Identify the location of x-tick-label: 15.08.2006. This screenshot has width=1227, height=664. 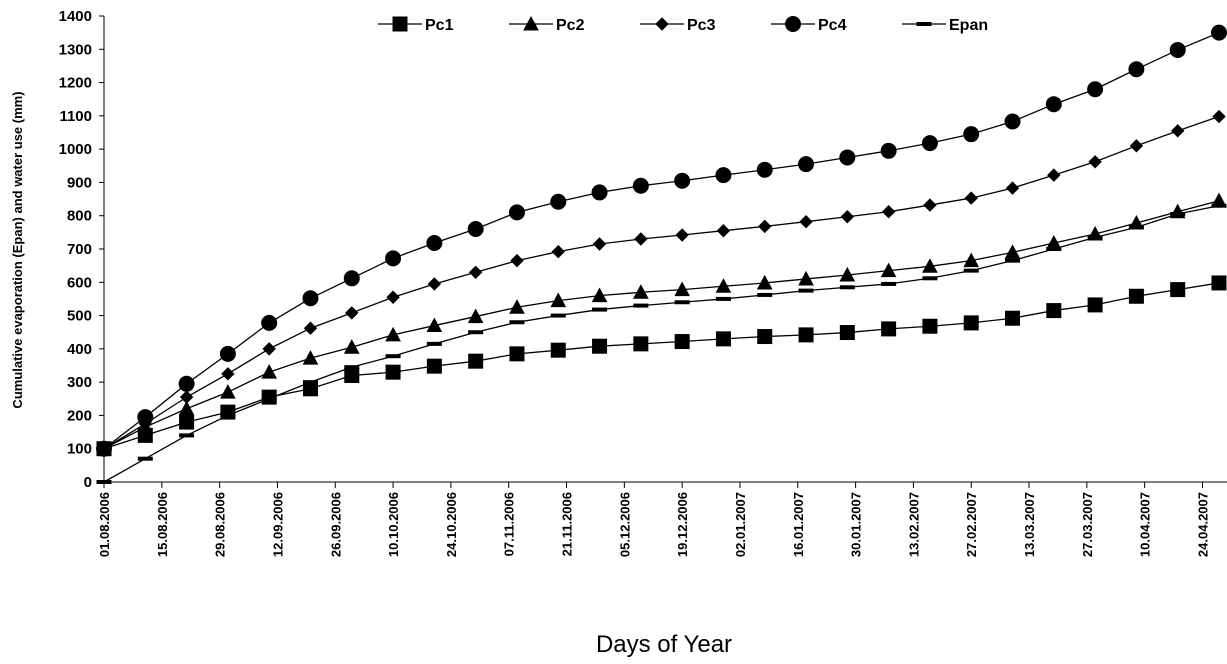
(162, 524).